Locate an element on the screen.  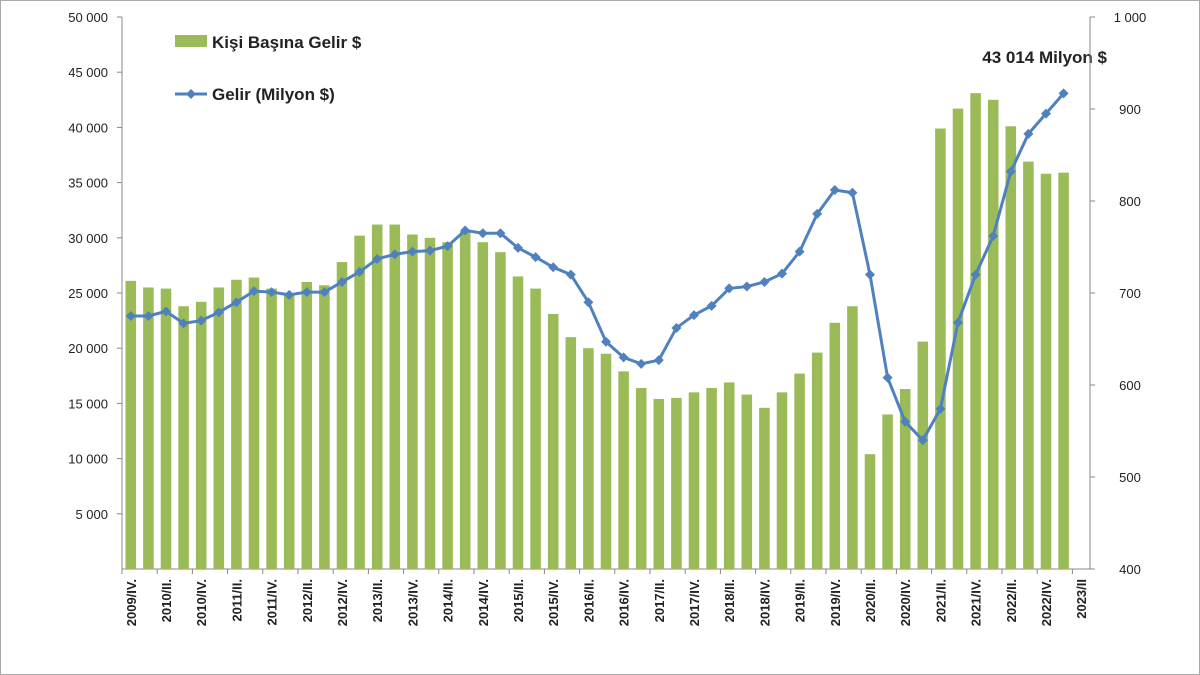
y2-tick-label: 1 000 is located at coordinates (1130, 17).